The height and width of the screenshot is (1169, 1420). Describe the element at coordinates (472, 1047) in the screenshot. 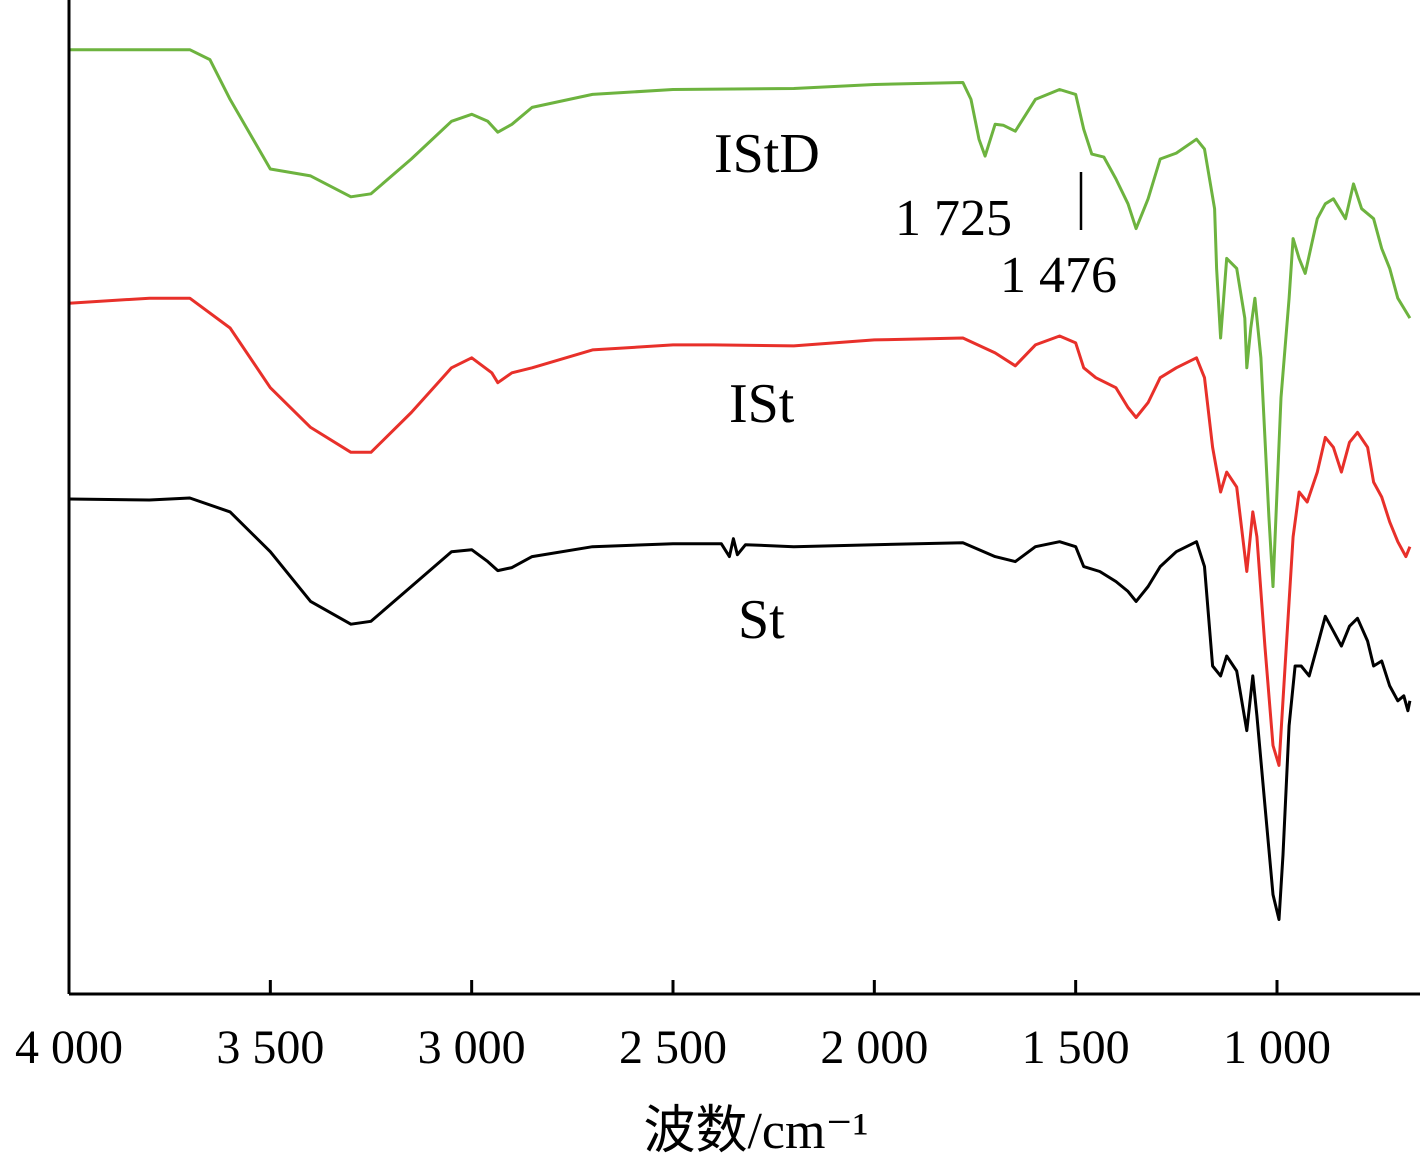

I see `x-tick-label-3000: 3 000` at that location.